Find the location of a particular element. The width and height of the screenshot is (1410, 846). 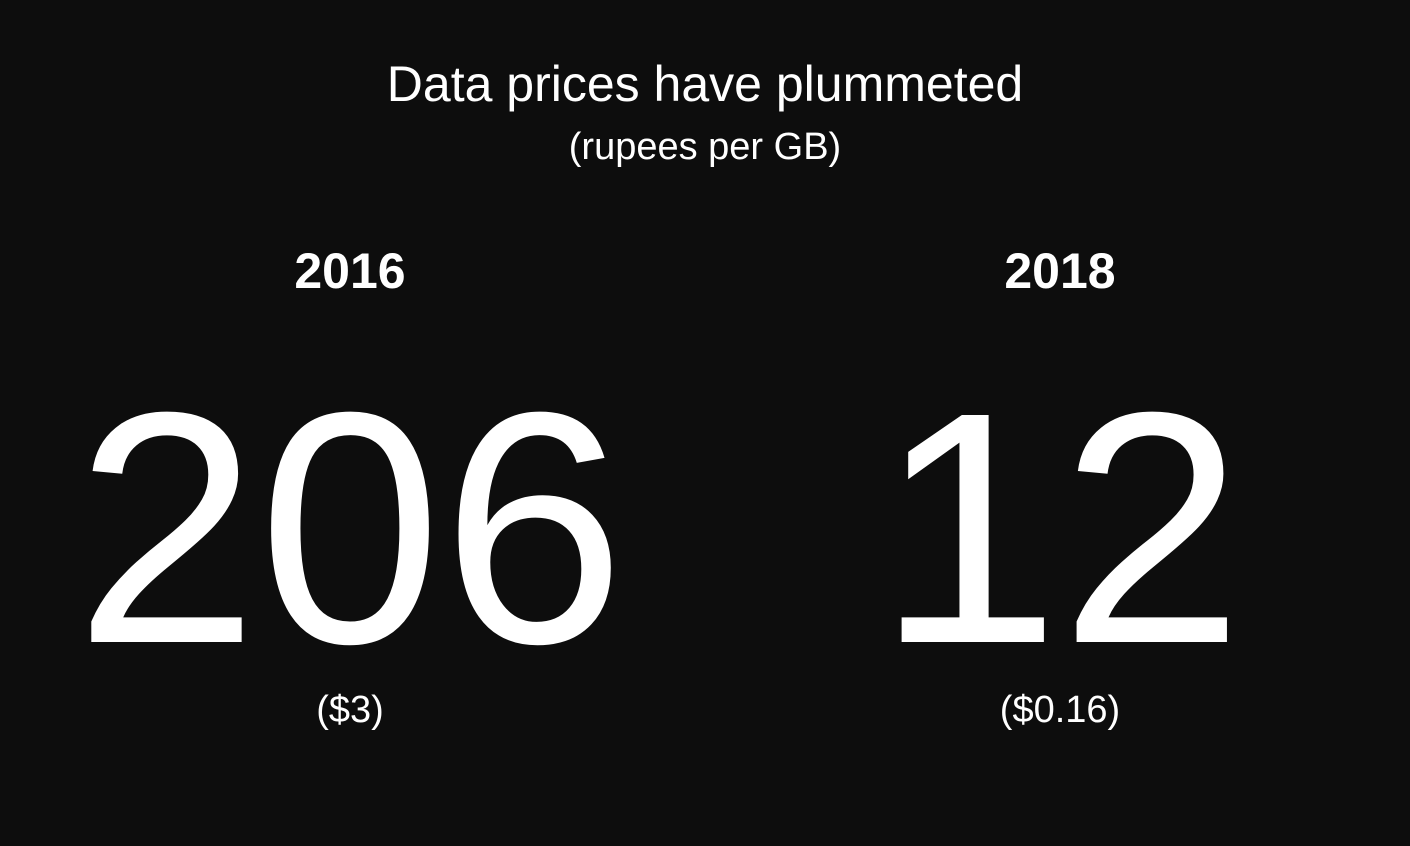

page-title: Data prices have plummeted is located at coordinates (705, 84).